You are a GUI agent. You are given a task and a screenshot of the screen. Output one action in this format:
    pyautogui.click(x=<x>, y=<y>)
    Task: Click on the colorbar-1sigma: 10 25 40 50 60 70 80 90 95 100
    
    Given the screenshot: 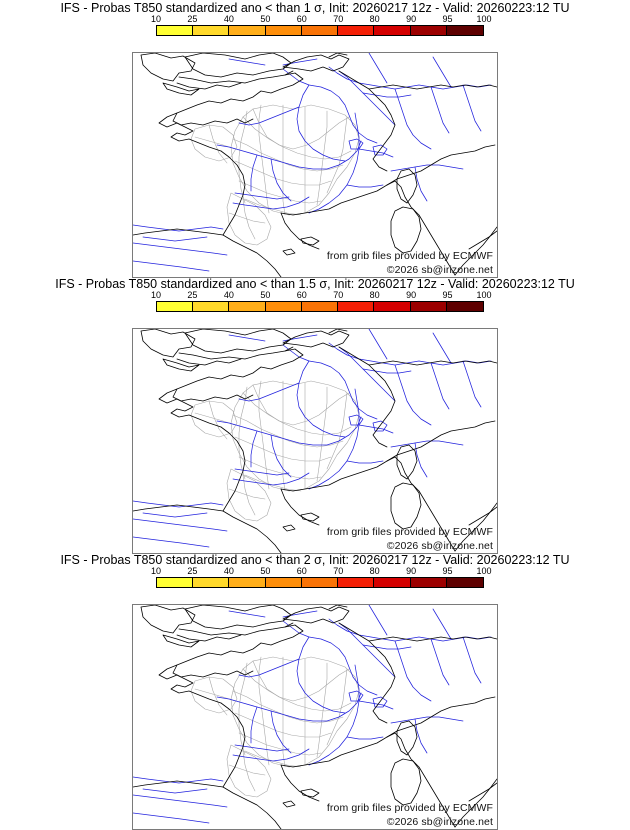 What is the action you would take?
    pyautogui.click(x=321, y=28)
    